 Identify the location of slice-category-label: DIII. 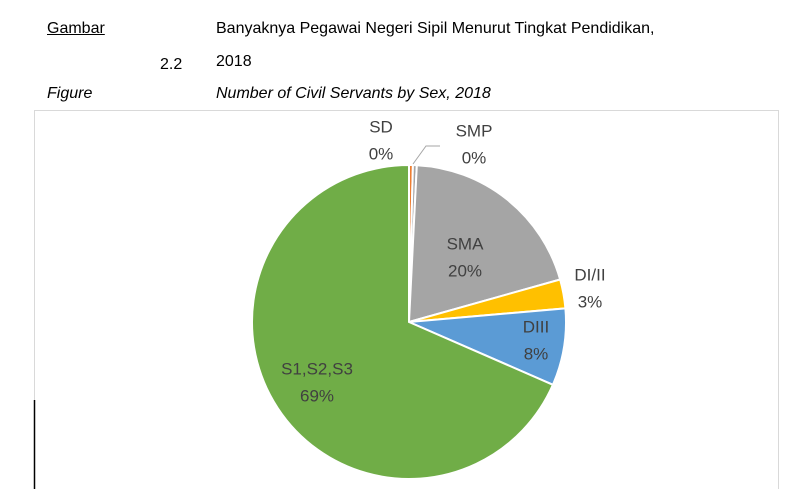
(536, 326).